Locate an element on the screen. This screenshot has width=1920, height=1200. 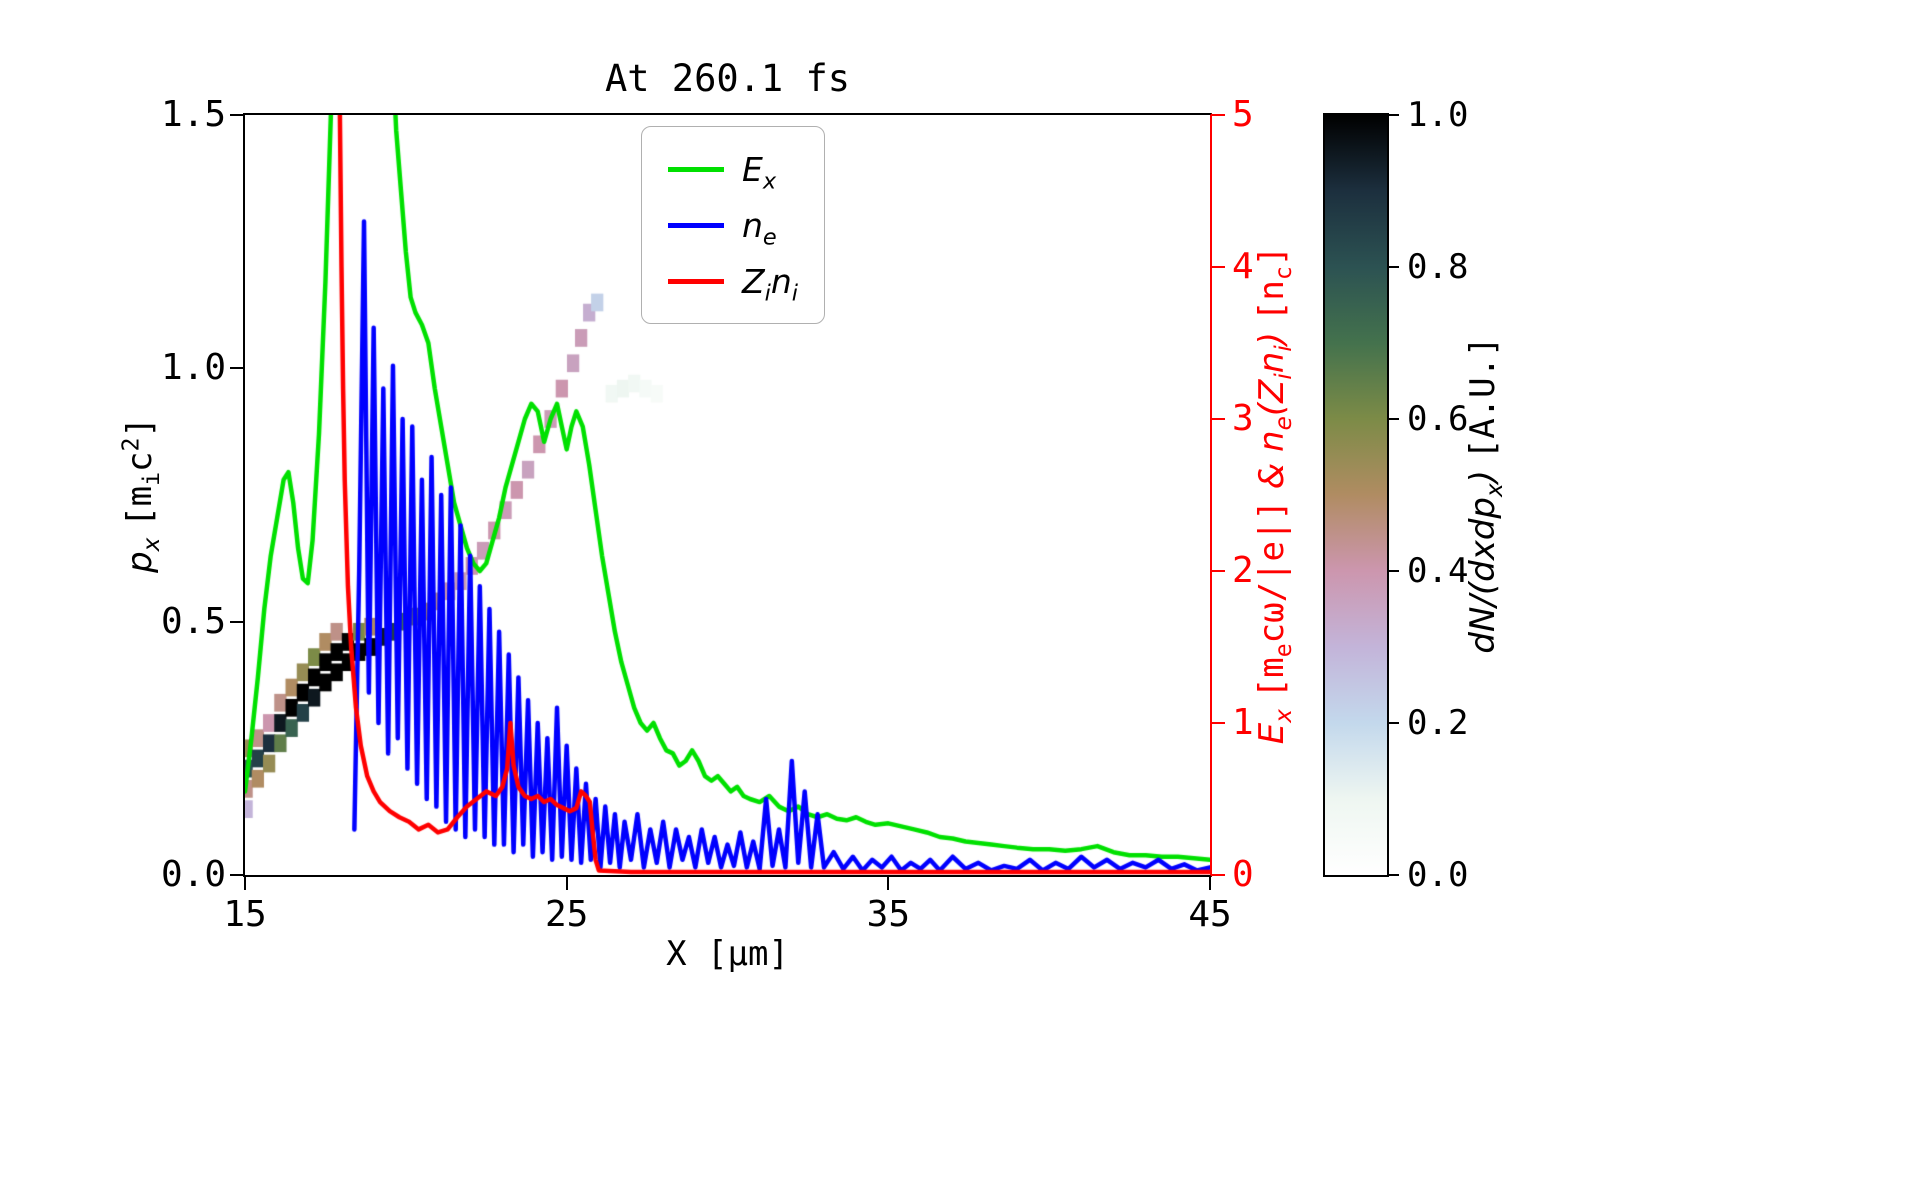
colorbar-tick-label: 0.0 is located at coordinates (1438, 875).